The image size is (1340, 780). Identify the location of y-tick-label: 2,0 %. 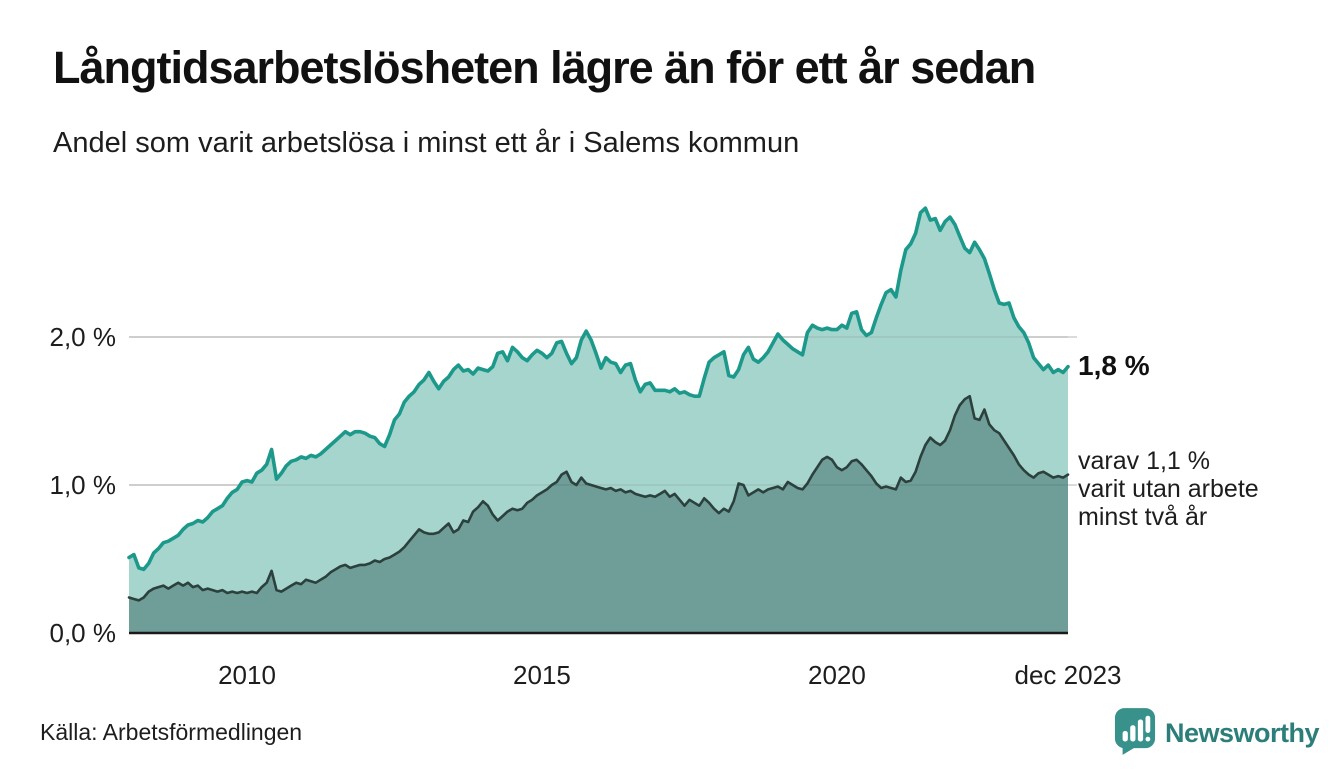
(83, 337).